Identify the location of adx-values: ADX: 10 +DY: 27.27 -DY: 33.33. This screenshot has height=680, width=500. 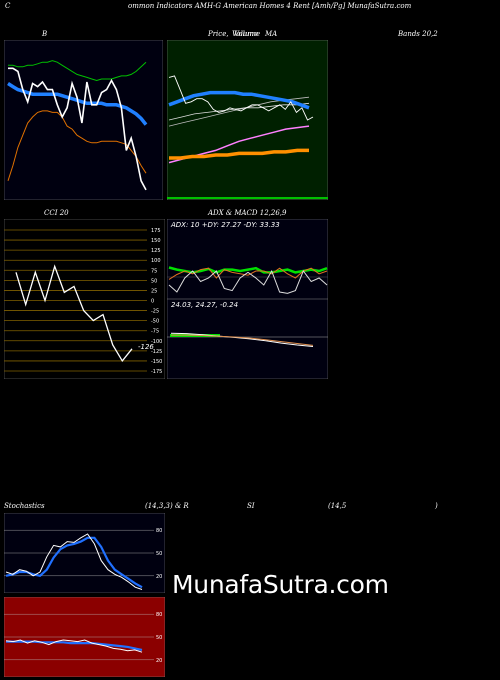
(225, 225).